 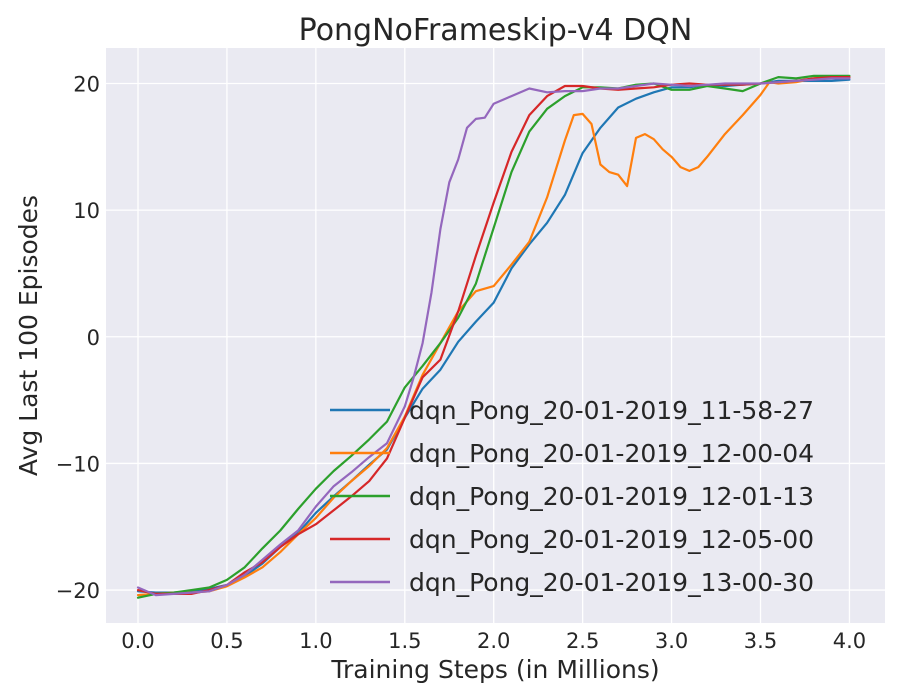 What do you see at coordinates (315, 641) in the screenshot?
I see `x-tick-label: 1.0` at bounding box center [315, 641].